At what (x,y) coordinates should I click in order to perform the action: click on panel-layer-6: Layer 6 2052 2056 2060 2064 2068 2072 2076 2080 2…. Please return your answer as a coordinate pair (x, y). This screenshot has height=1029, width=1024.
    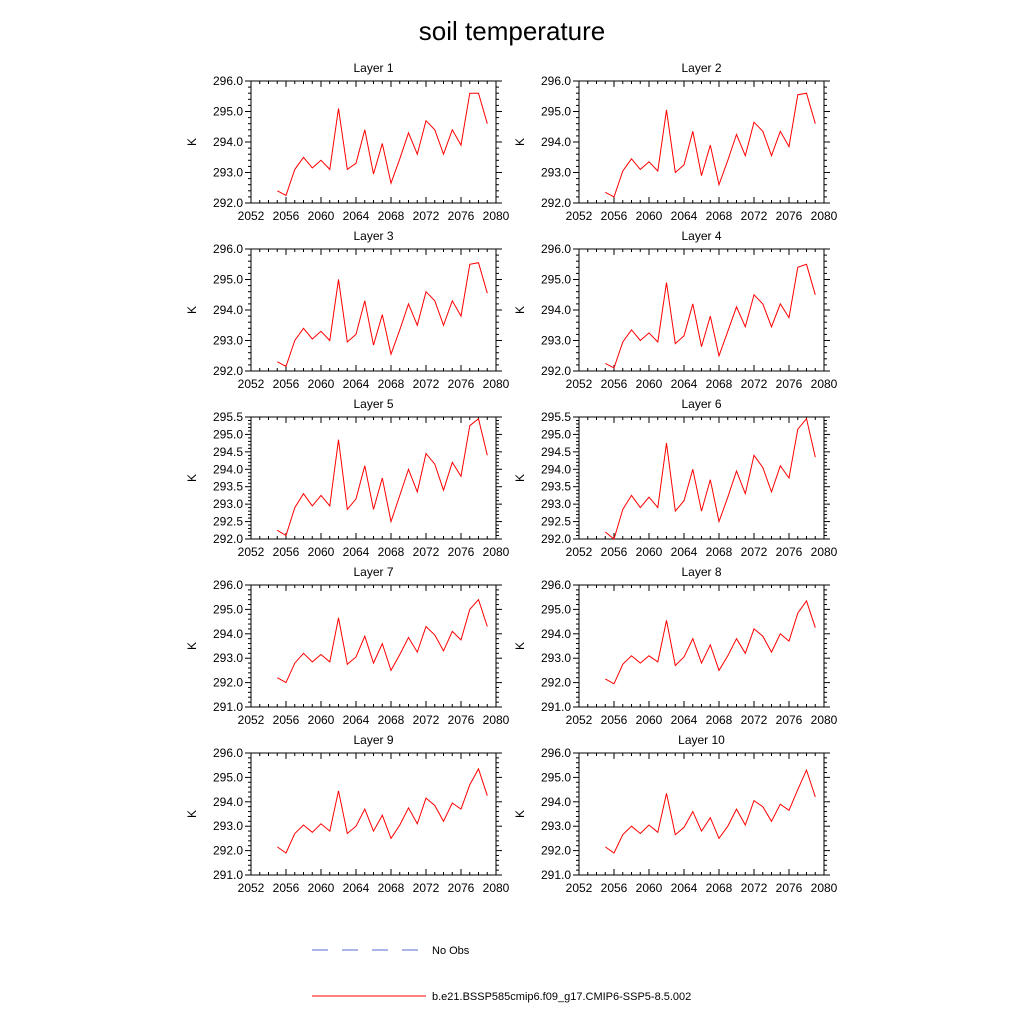
    Looking at the image, I should click on (675, 478).